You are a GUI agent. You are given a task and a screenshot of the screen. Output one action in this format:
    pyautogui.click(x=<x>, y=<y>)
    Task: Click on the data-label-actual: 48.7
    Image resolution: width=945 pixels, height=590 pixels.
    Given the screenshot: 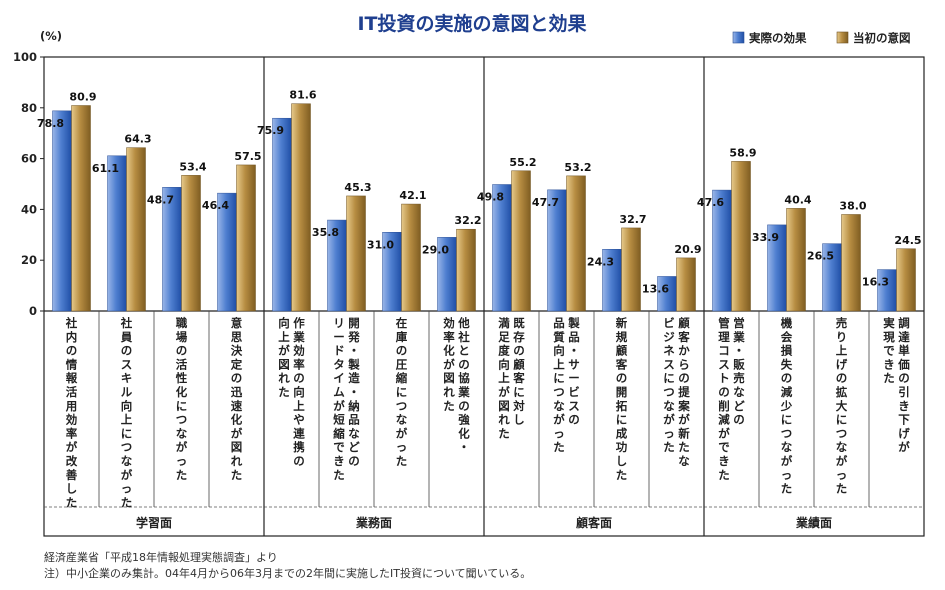 What is the action you would take?
    pyautogui.click(x=160, y=199)
    